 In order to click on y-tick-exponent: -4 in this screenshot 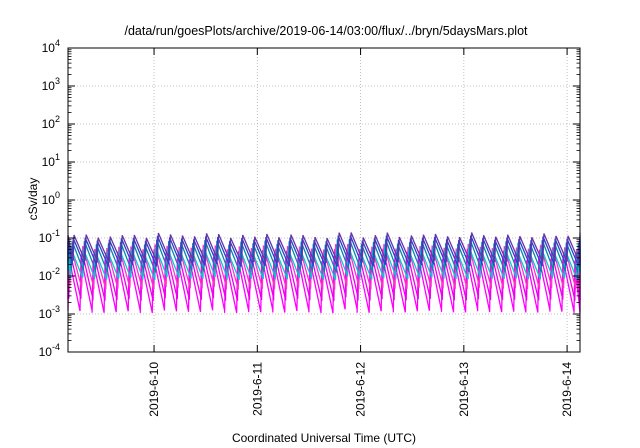, I will do `click(56, 347)`.